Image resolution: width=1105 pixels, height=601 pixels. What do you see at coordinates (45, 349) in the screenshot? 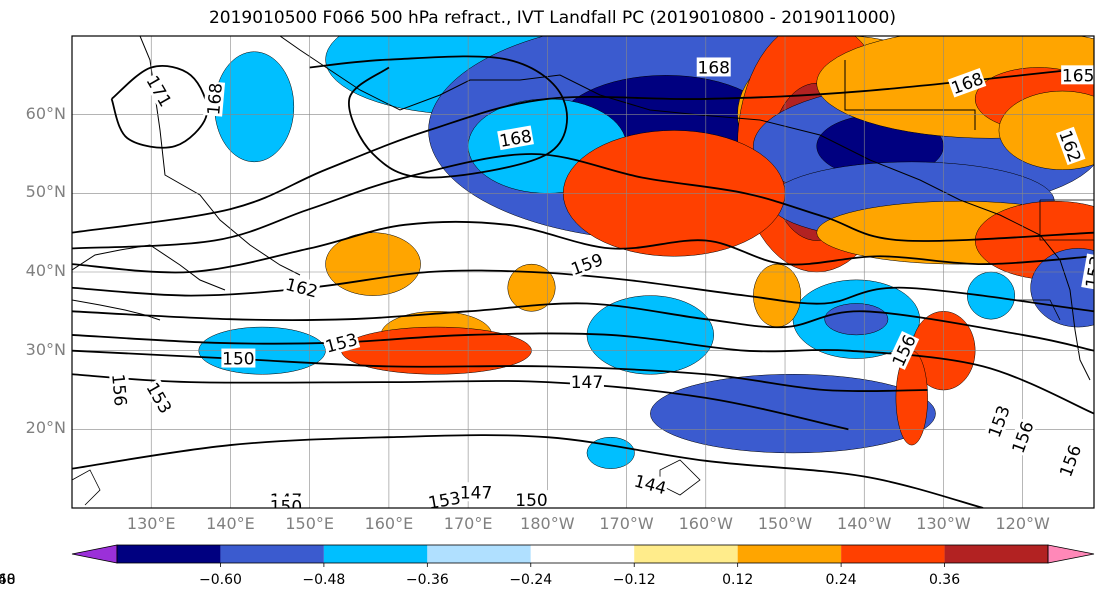
I see `latitude-label: 30°N` at bounding box center [45, 349].